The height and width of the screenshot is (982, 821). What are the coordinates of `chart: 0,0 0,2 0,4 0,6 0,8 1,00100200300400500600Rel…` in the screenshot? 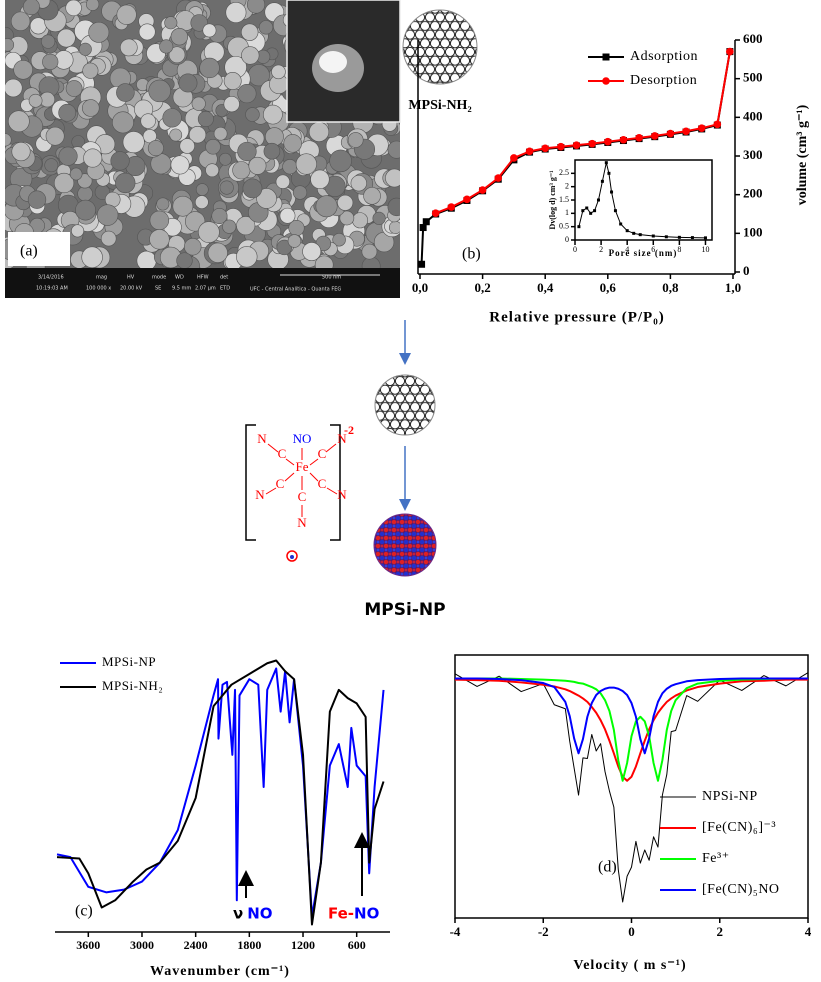 It's located at (611, 178).